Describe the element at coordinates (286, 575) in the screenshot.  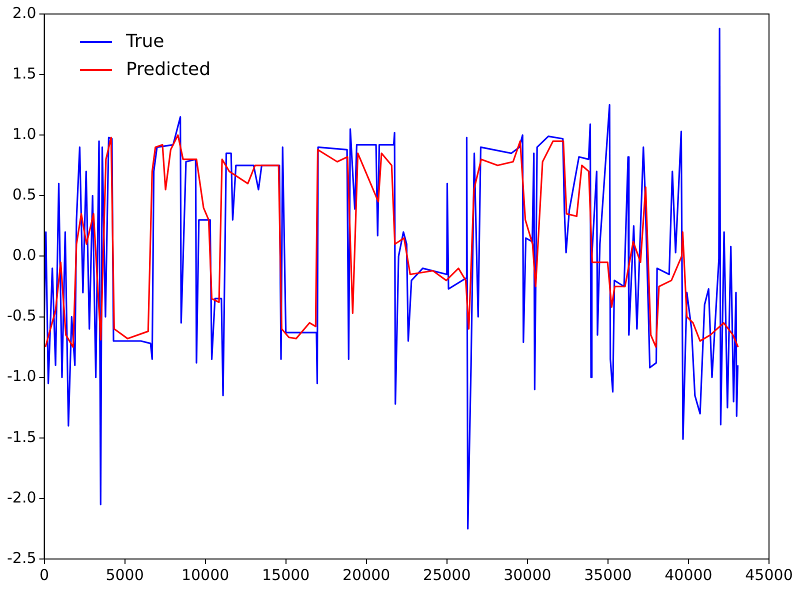
I see `x-tick-label: 15000` at that location.